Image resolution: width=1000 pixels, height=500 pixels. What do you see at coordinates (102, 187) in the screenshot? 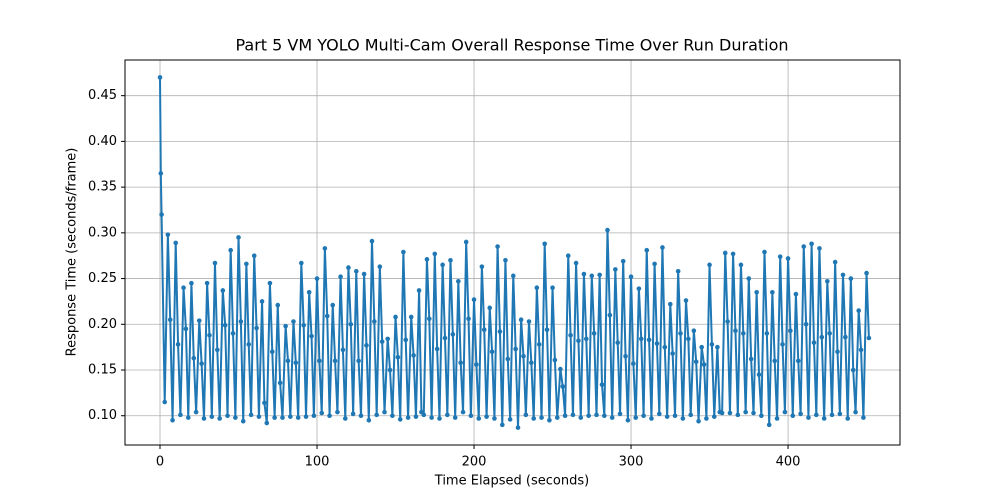
I see `y-tick-label: 0.35` at bounding box center [102, 187].